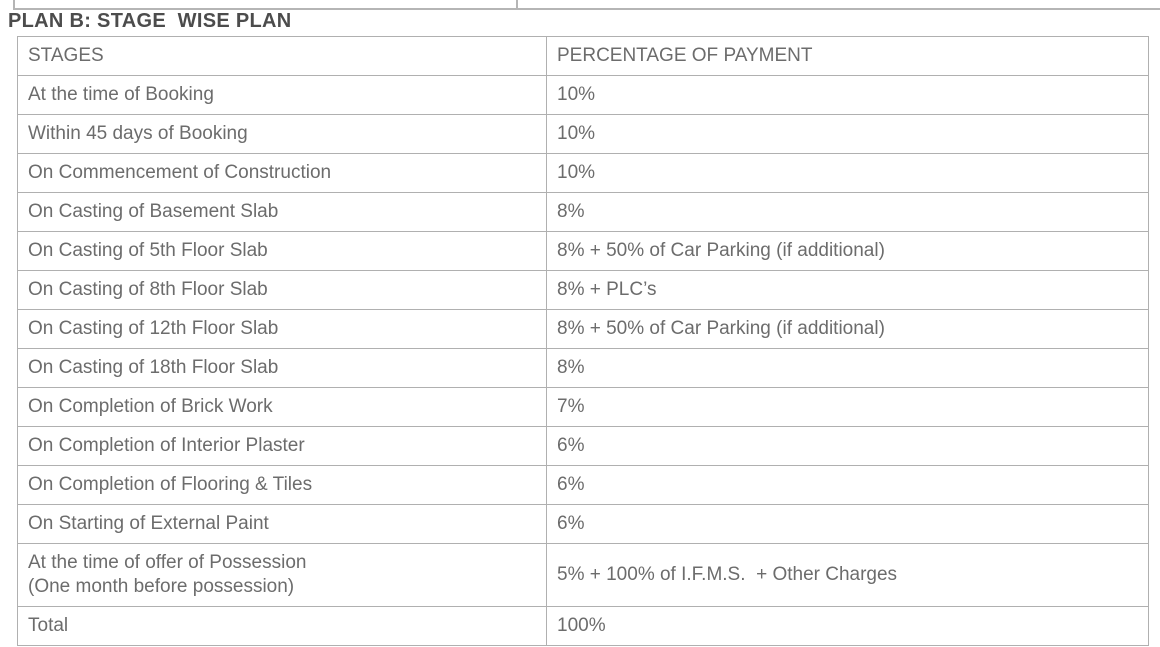 The image size is (1160, 647). I want to click on payment-cell: 5% + 100% of I.F.M.S. + Other Charges, so click(847, 575).